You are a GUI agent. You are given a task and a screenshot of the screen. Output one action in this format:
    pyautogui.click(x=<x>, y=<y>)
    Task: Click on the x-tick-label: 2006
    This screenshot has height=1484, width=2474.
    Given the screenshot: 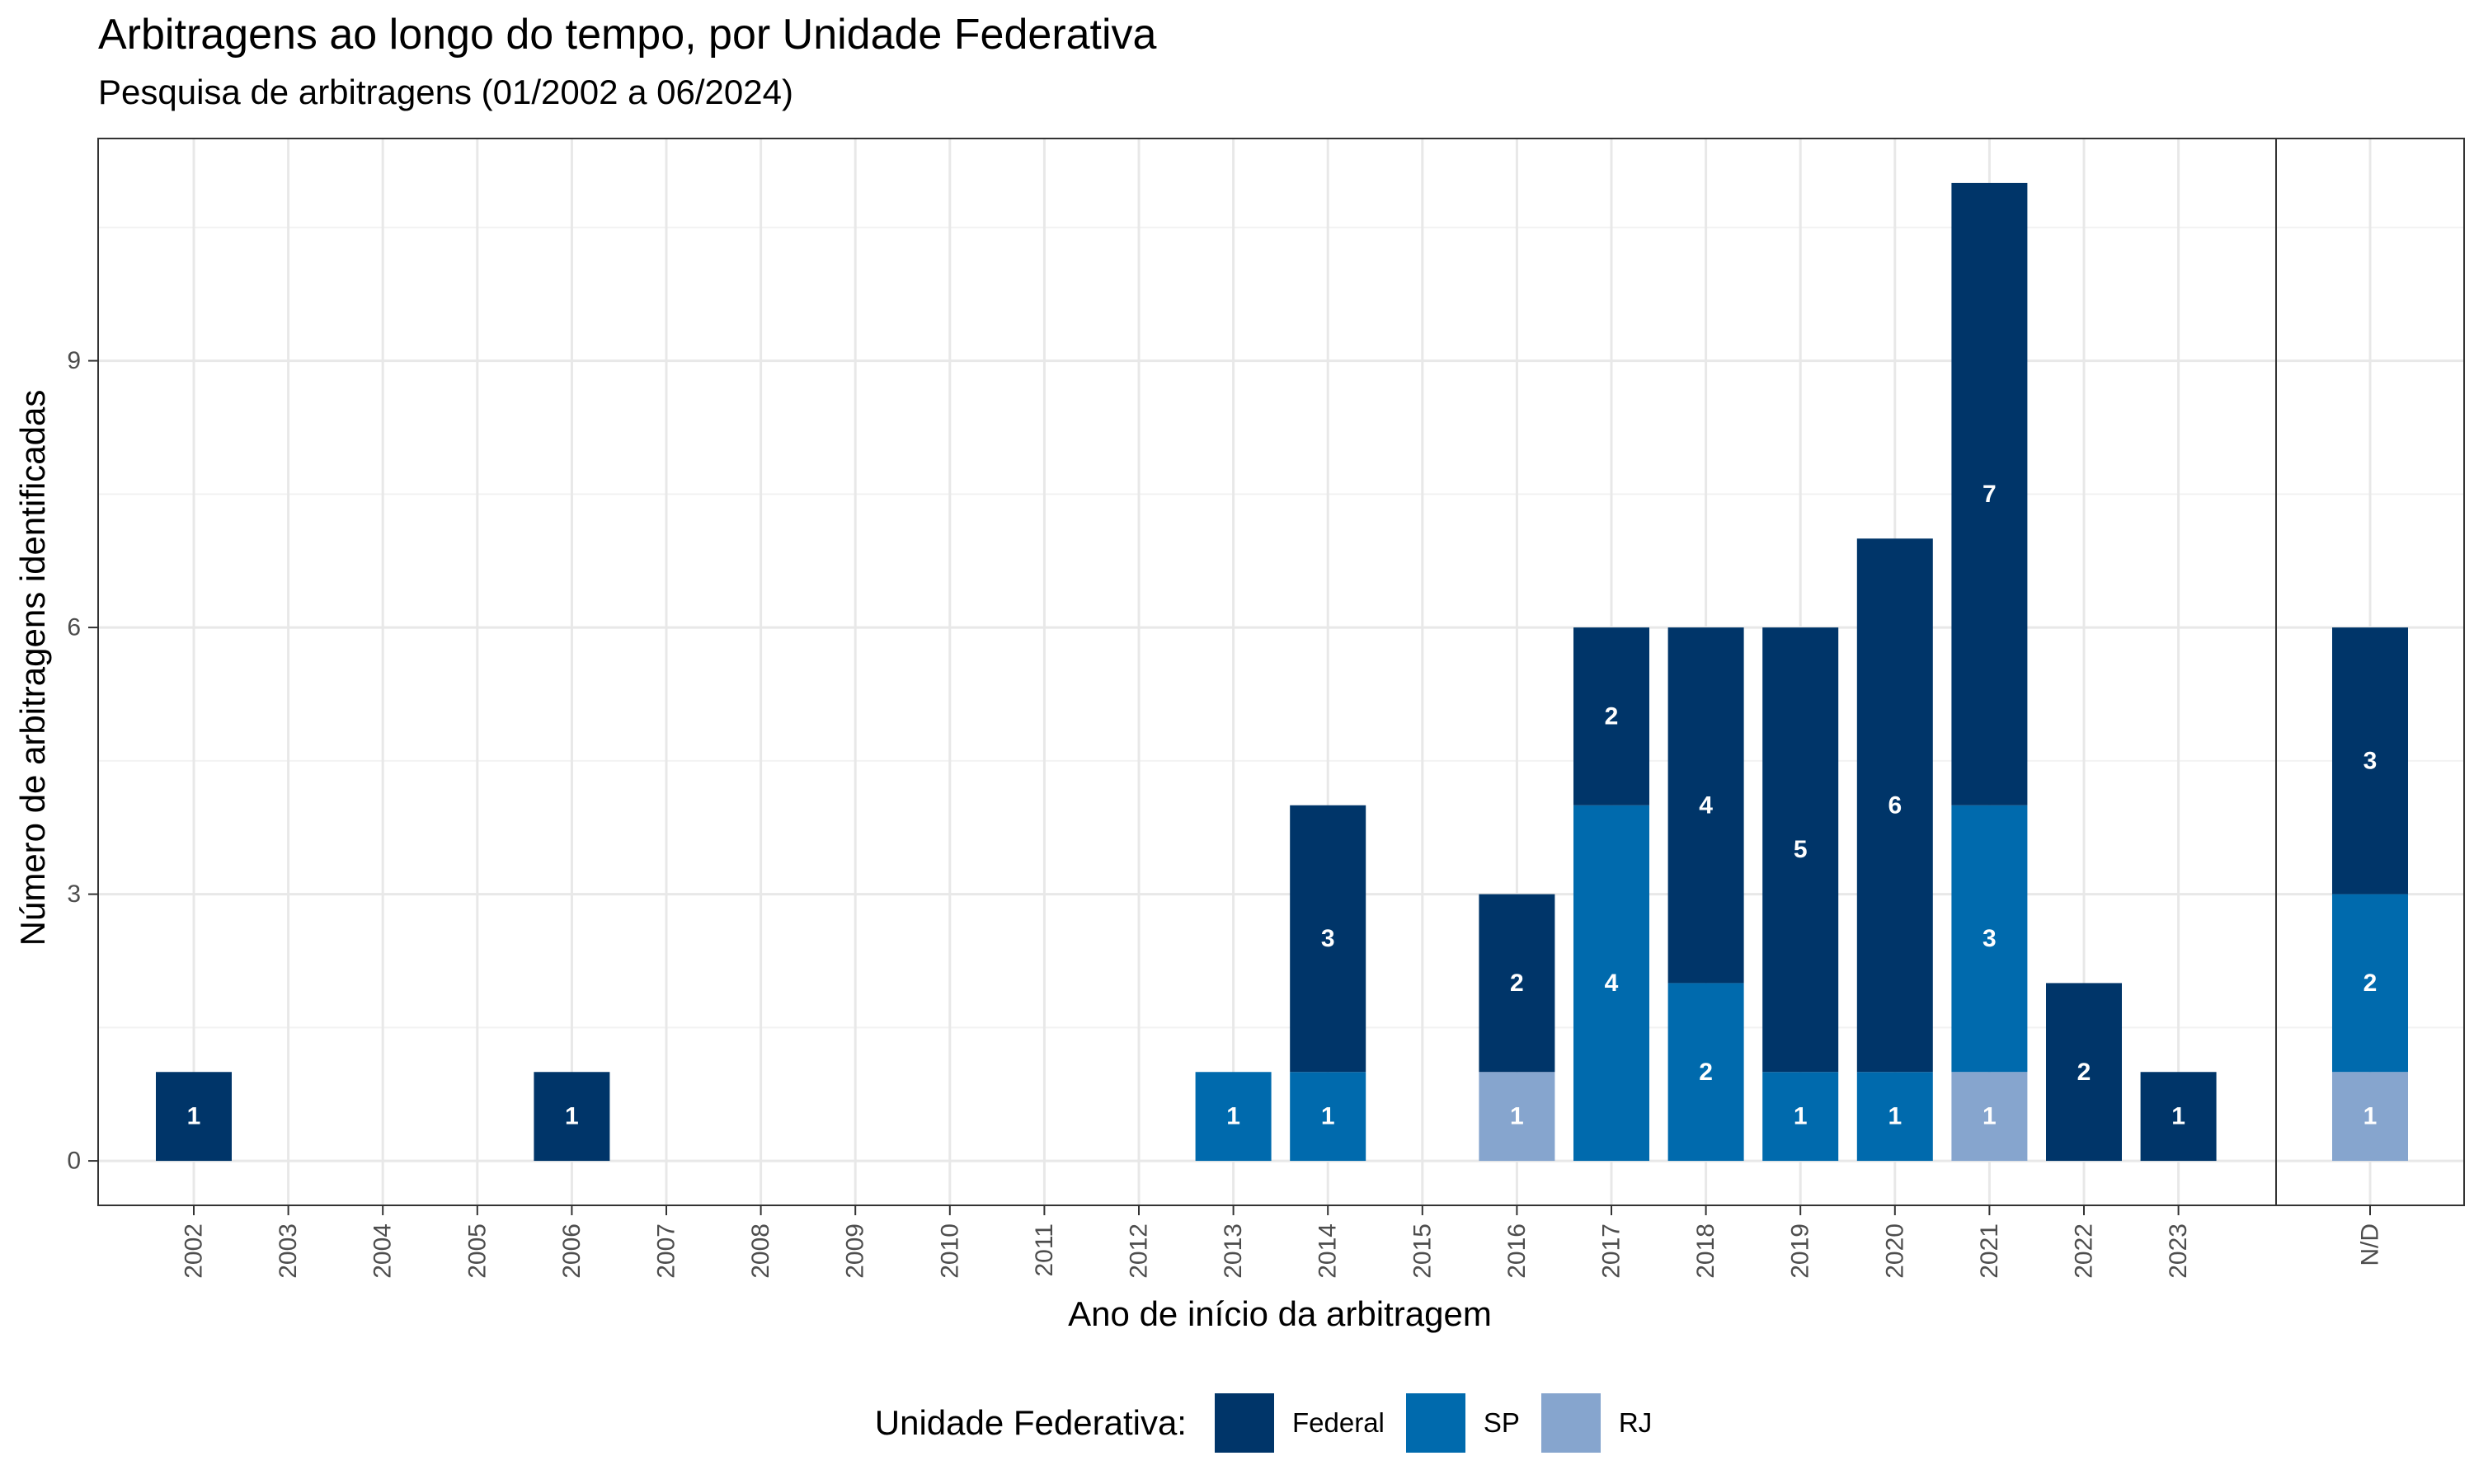 What is the action you would take?
    pyautogui.click(x=572, y=1251)
    